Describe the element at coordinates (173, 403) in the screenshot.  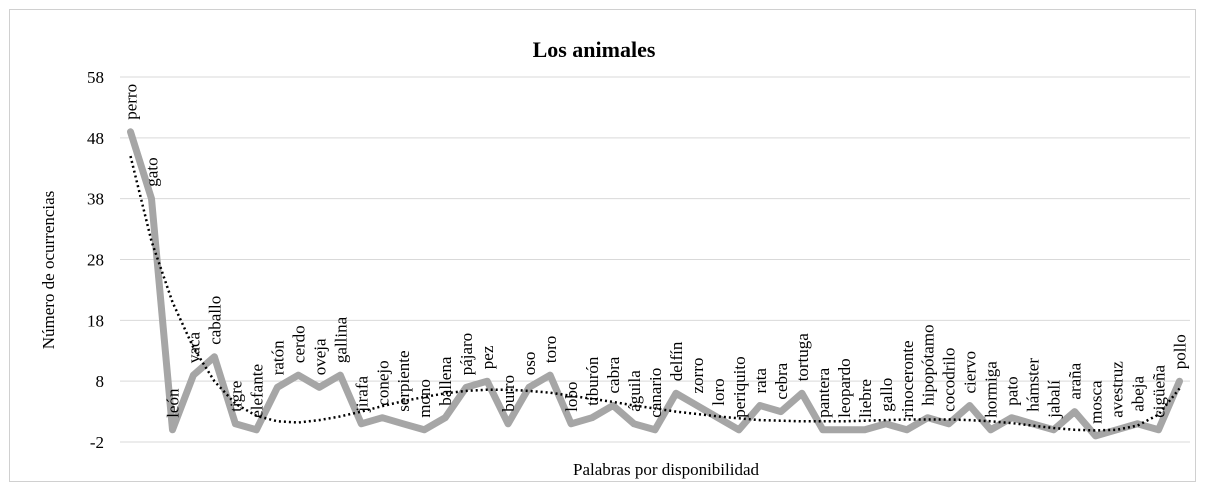
I see `point-label: león` at that location.